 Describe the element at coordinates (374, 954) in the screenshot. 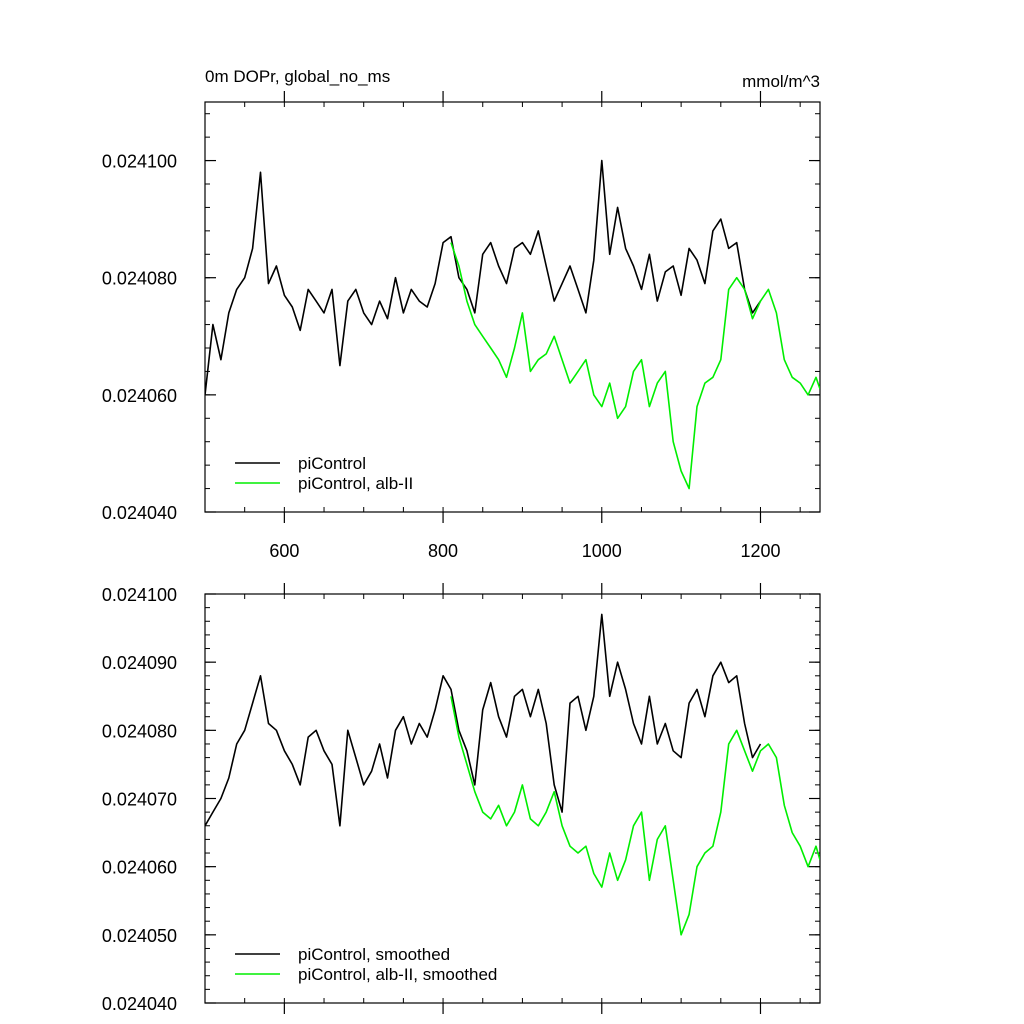

I see `bottom-legend-label: piControl, smoothed` at that location.